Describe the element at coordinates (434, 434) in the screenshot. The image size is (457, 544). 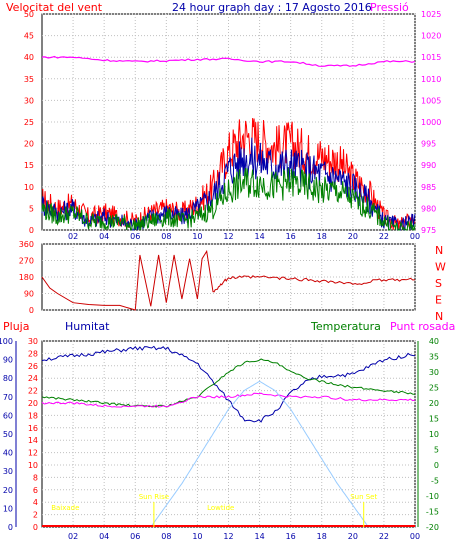
I see `temp-tick-label: 10` at that location.